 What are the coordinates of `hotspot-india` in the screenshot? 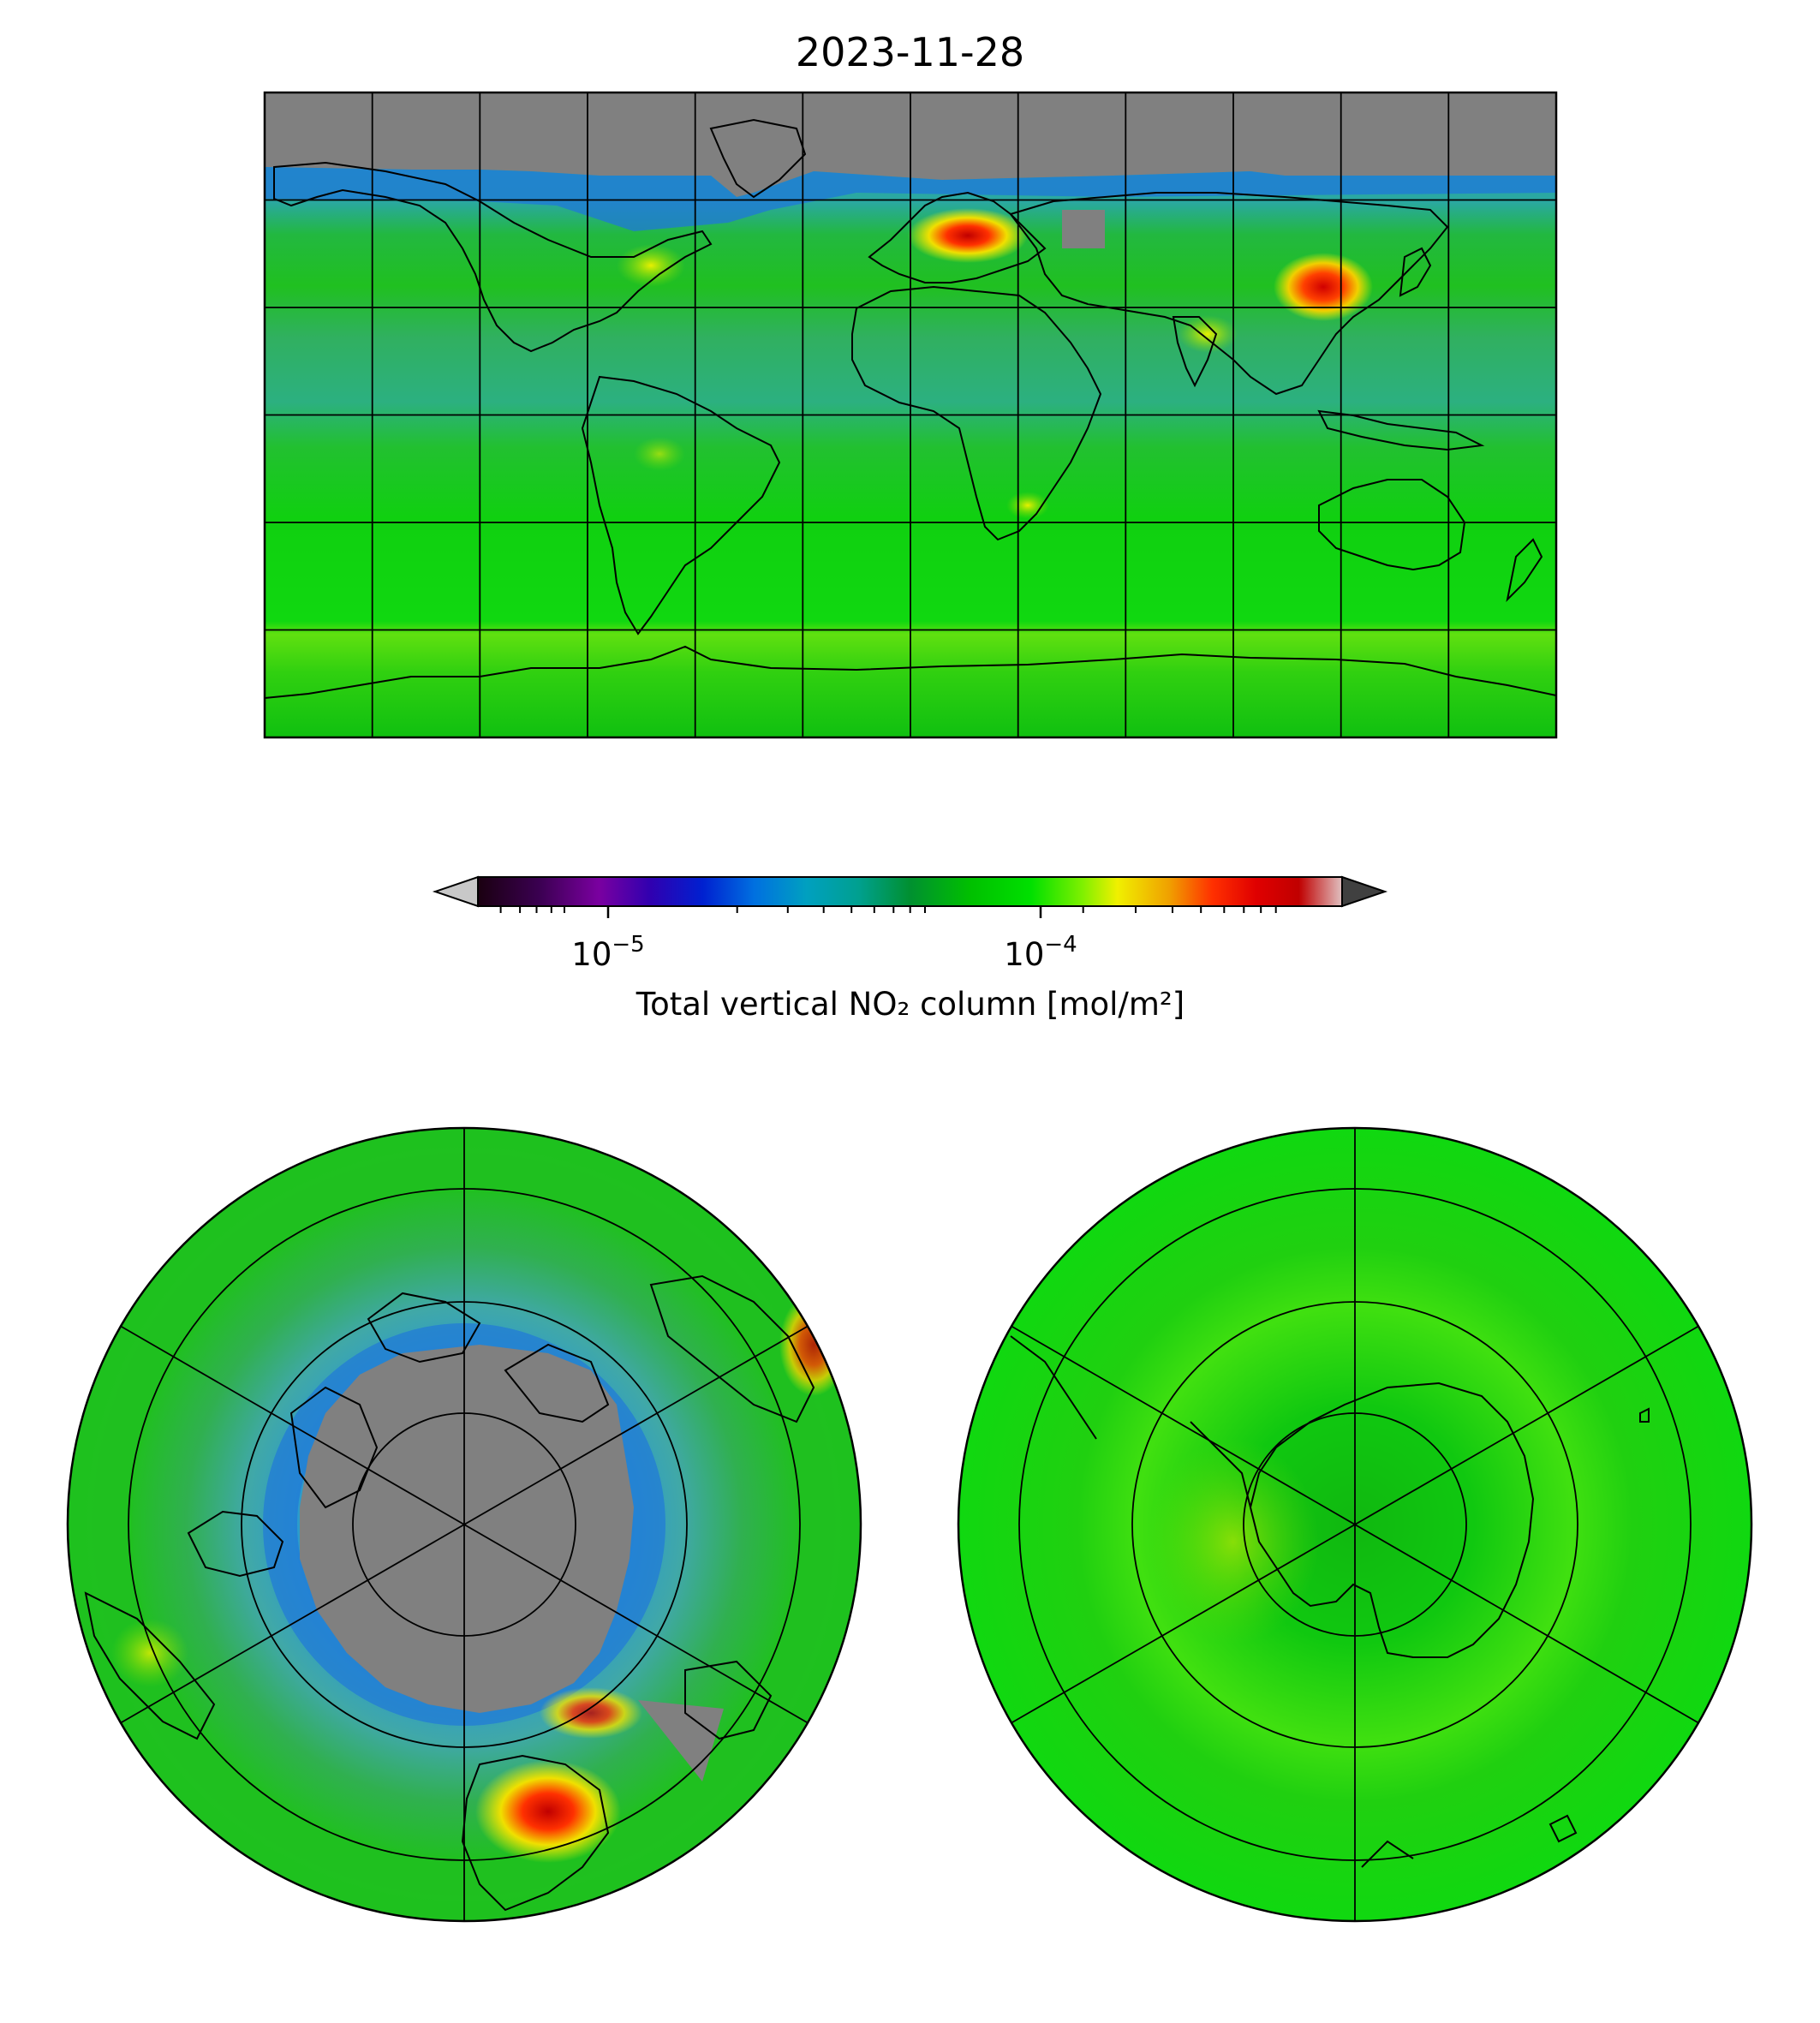 It's located at (1208, 334).